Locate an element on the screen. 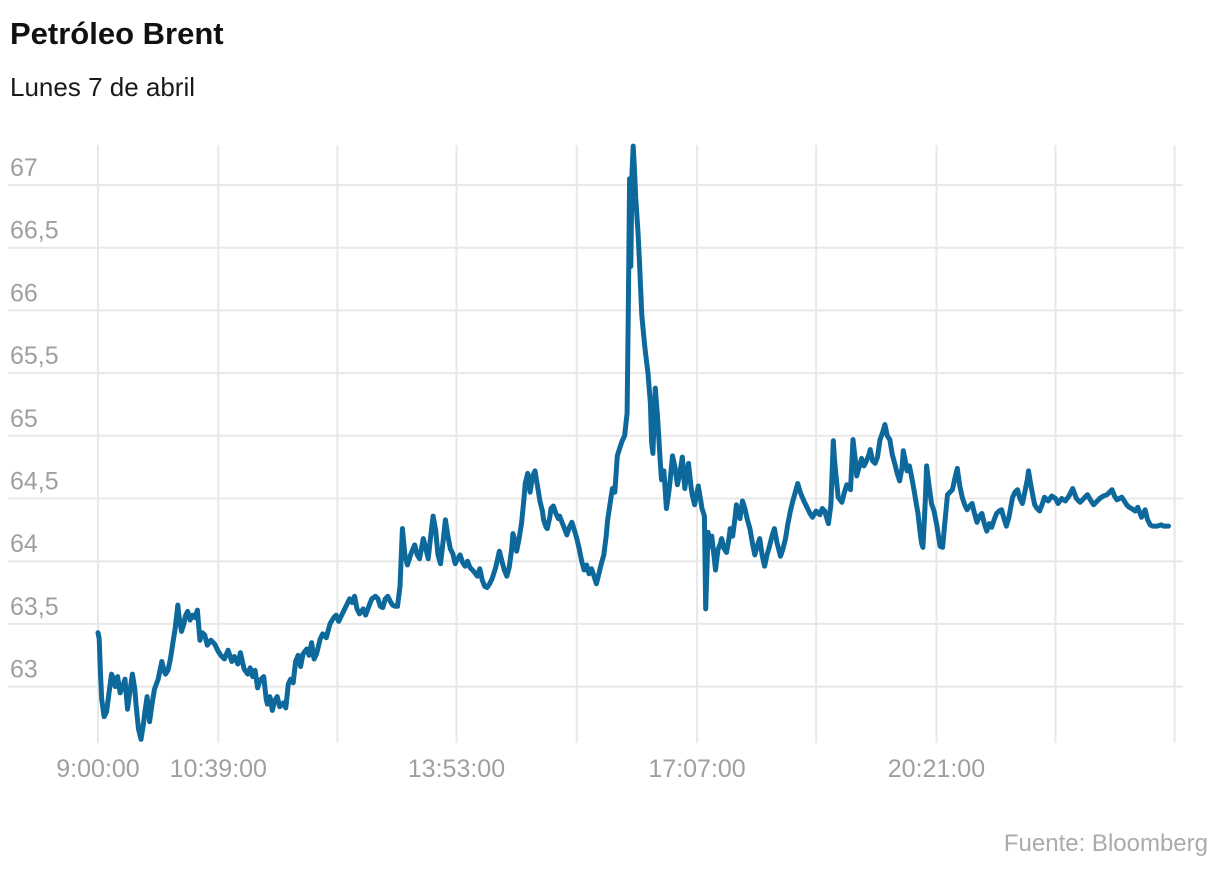  y-axis-tick-label: 64 is located at coordinates (24, 544).